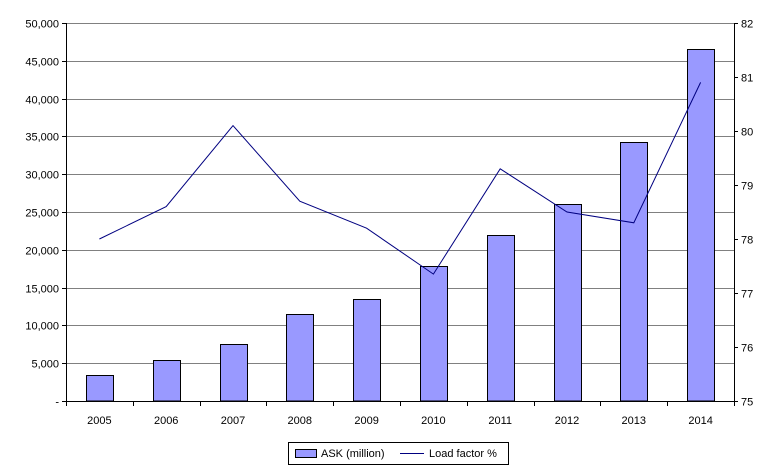  What do you see at coordinates (42, 252) in the screenshot?
I see `left-tick-label: 20,000` at bounding box center [42, 252].